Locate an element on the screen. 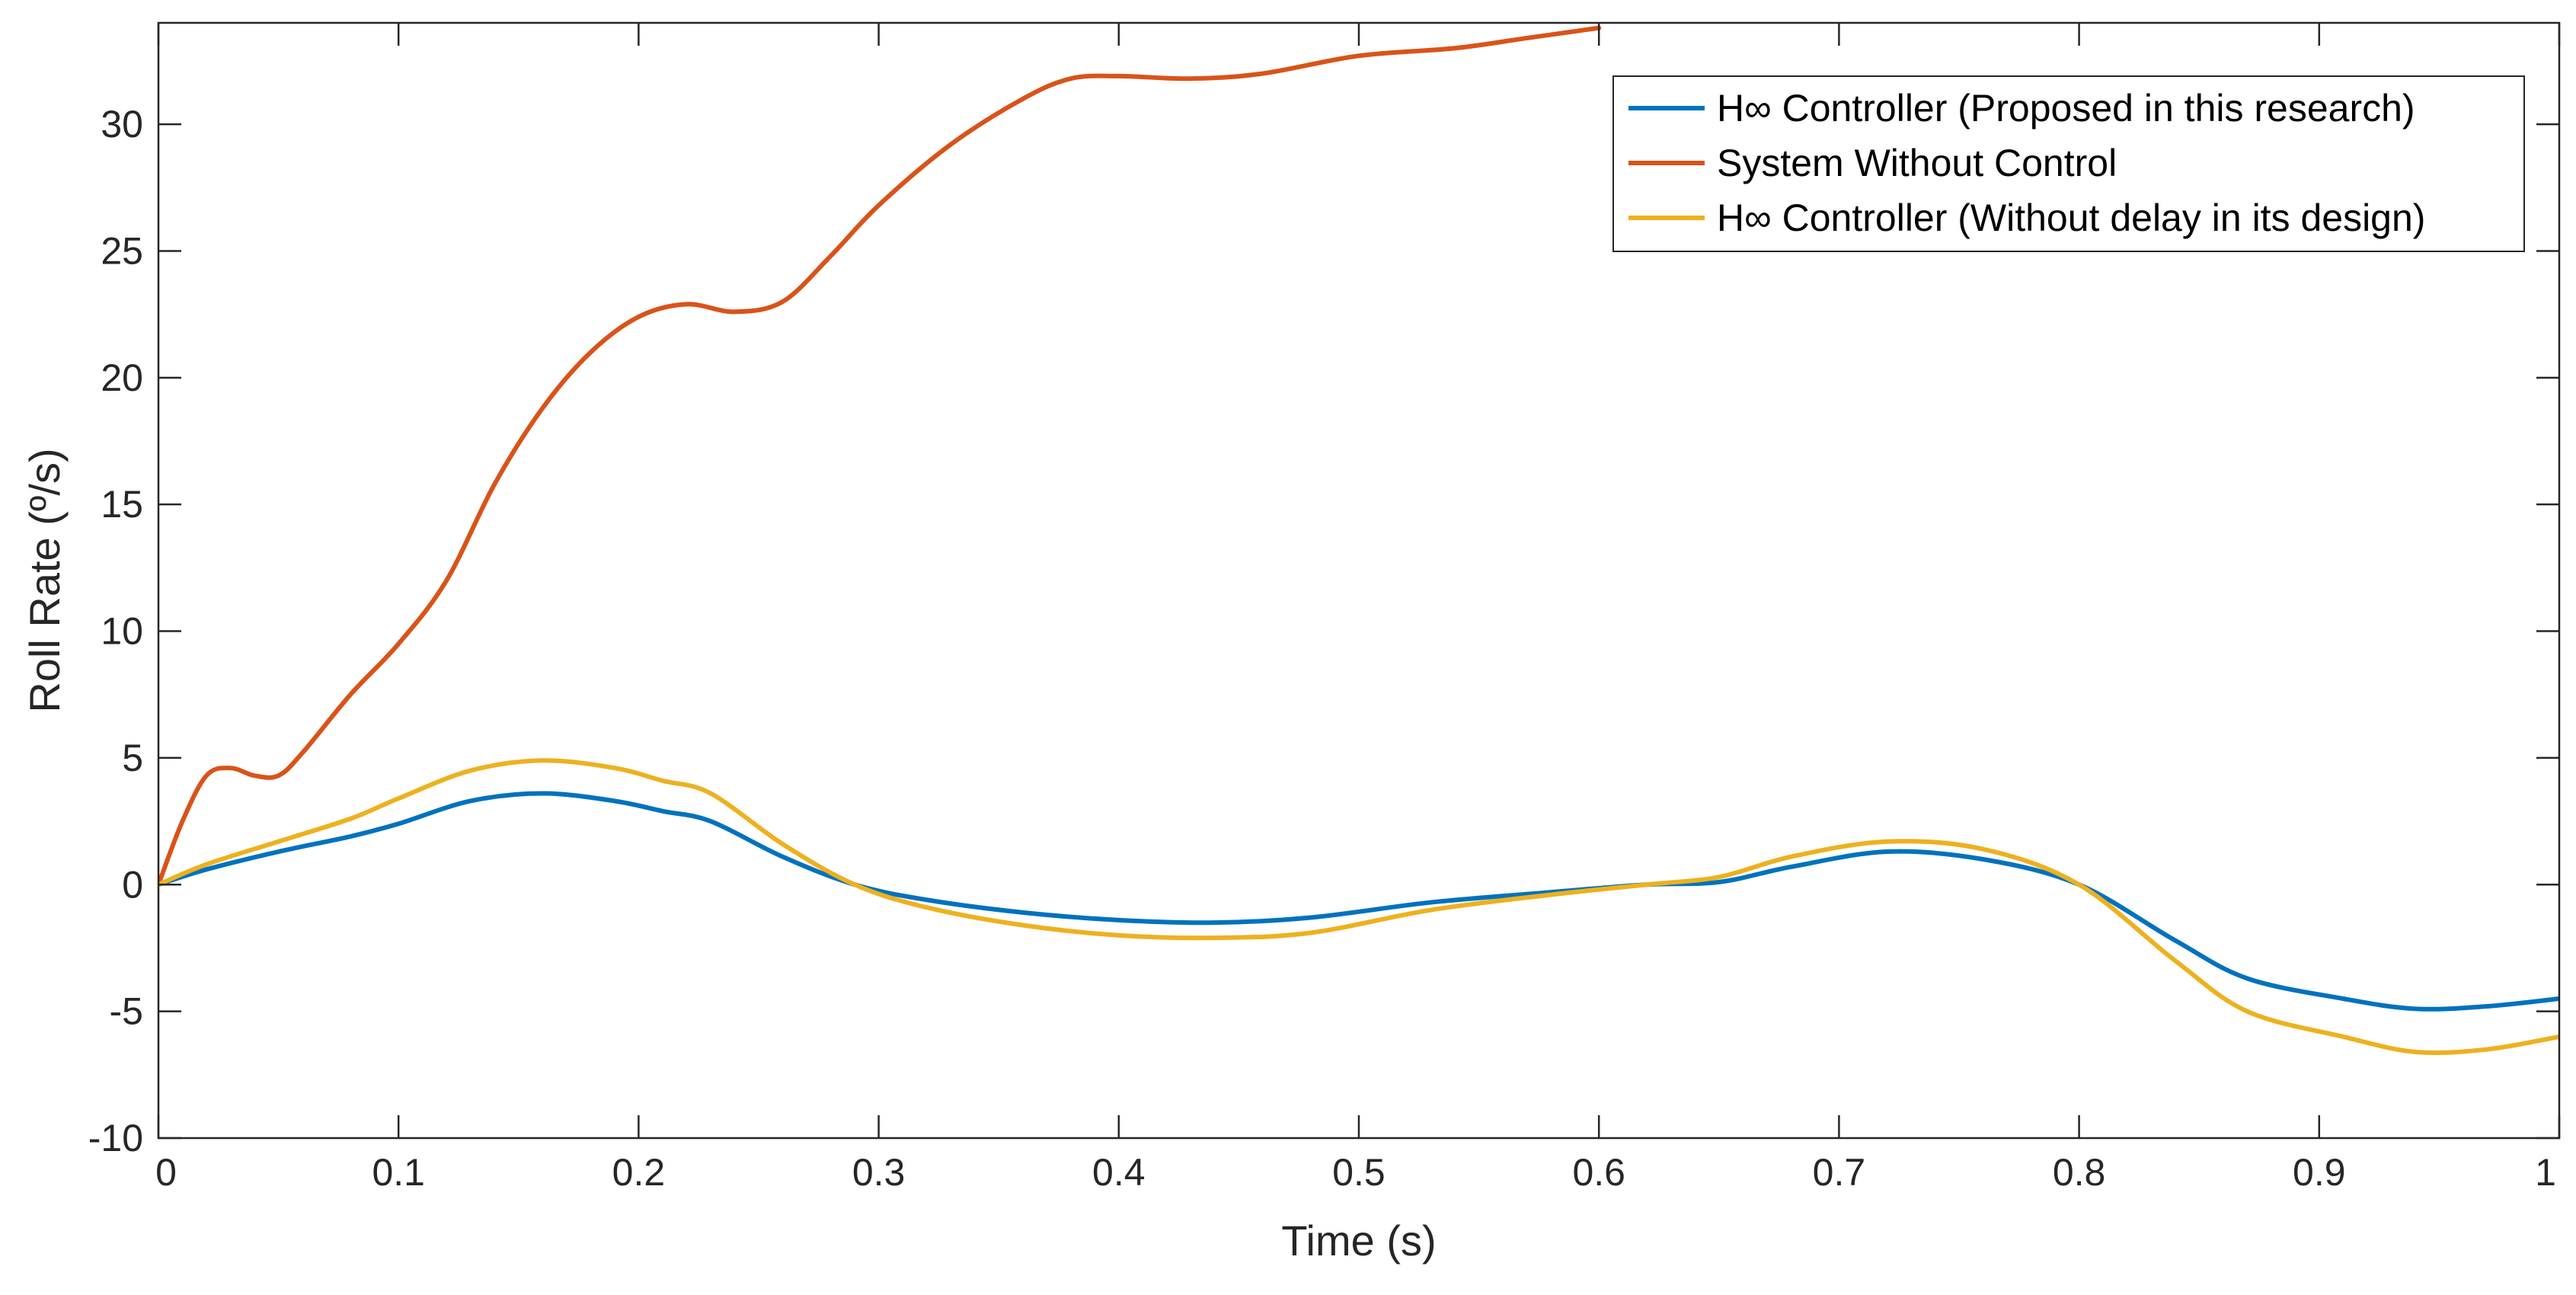  x-tick-label: 1 is located at coordinates (2546, 1172).